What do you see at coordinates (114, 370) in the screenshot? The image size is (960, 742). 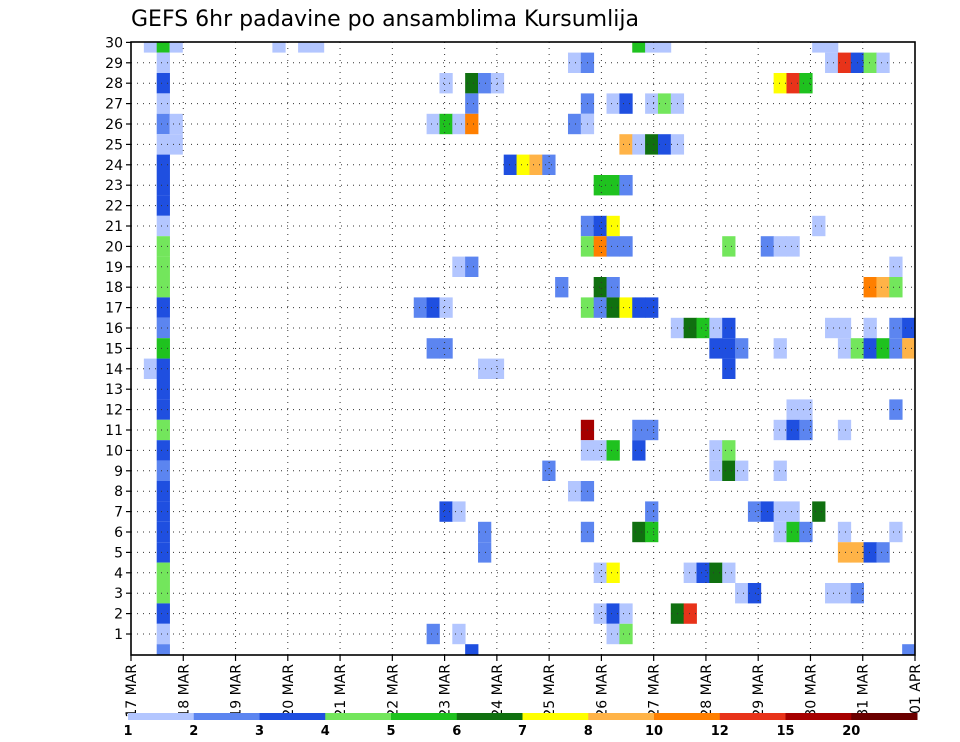 I see `y-tick-label: 14` at bounding box center [114, 370].